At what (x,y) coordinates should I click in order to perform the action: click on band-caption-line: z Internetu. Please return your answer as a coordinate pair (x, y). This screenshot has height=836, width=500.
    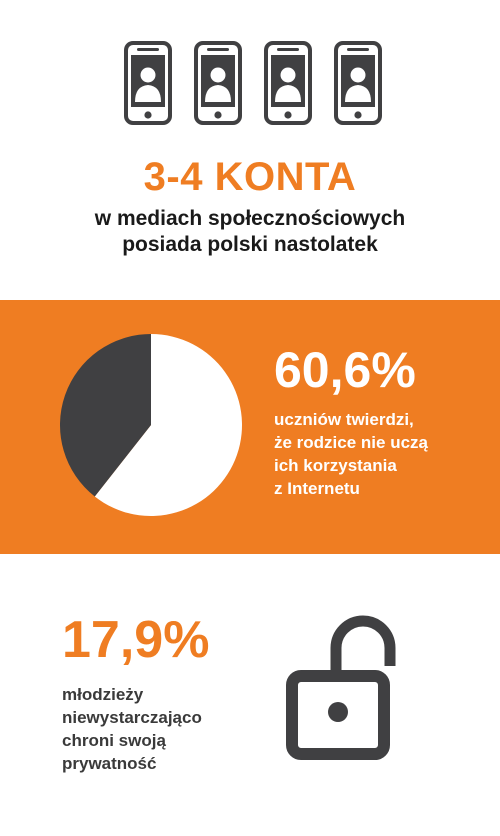
    Looking at the image, I should click on (317, 488).